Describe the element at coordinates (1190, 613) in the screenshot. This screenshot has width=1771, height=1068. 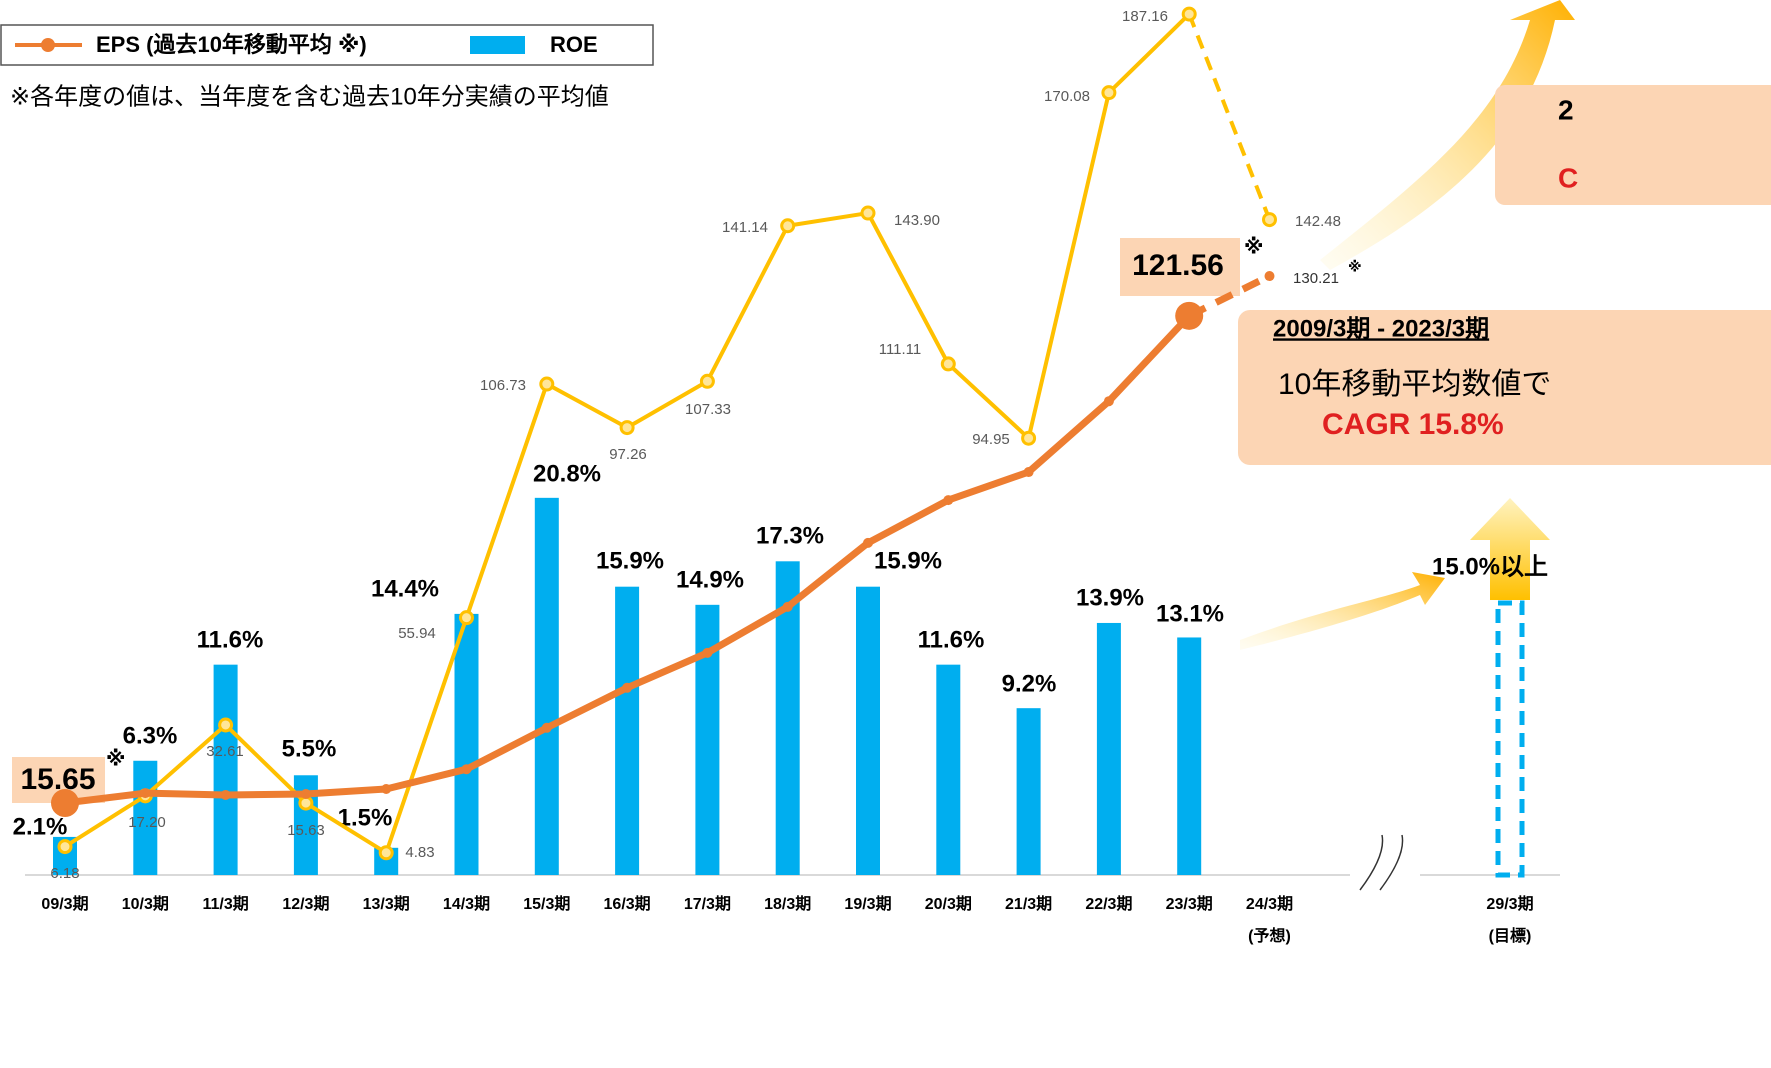
I see `bar-label: 13.1%` at that location.